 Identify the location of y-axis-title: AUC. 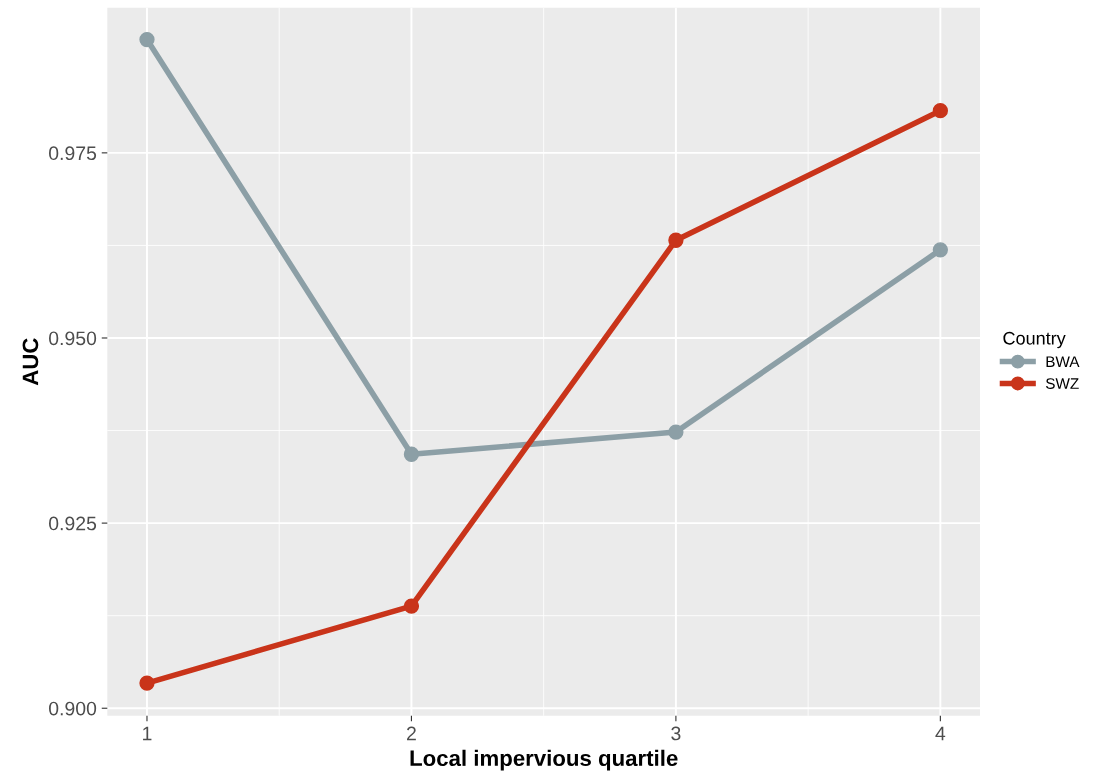
(30, 362).